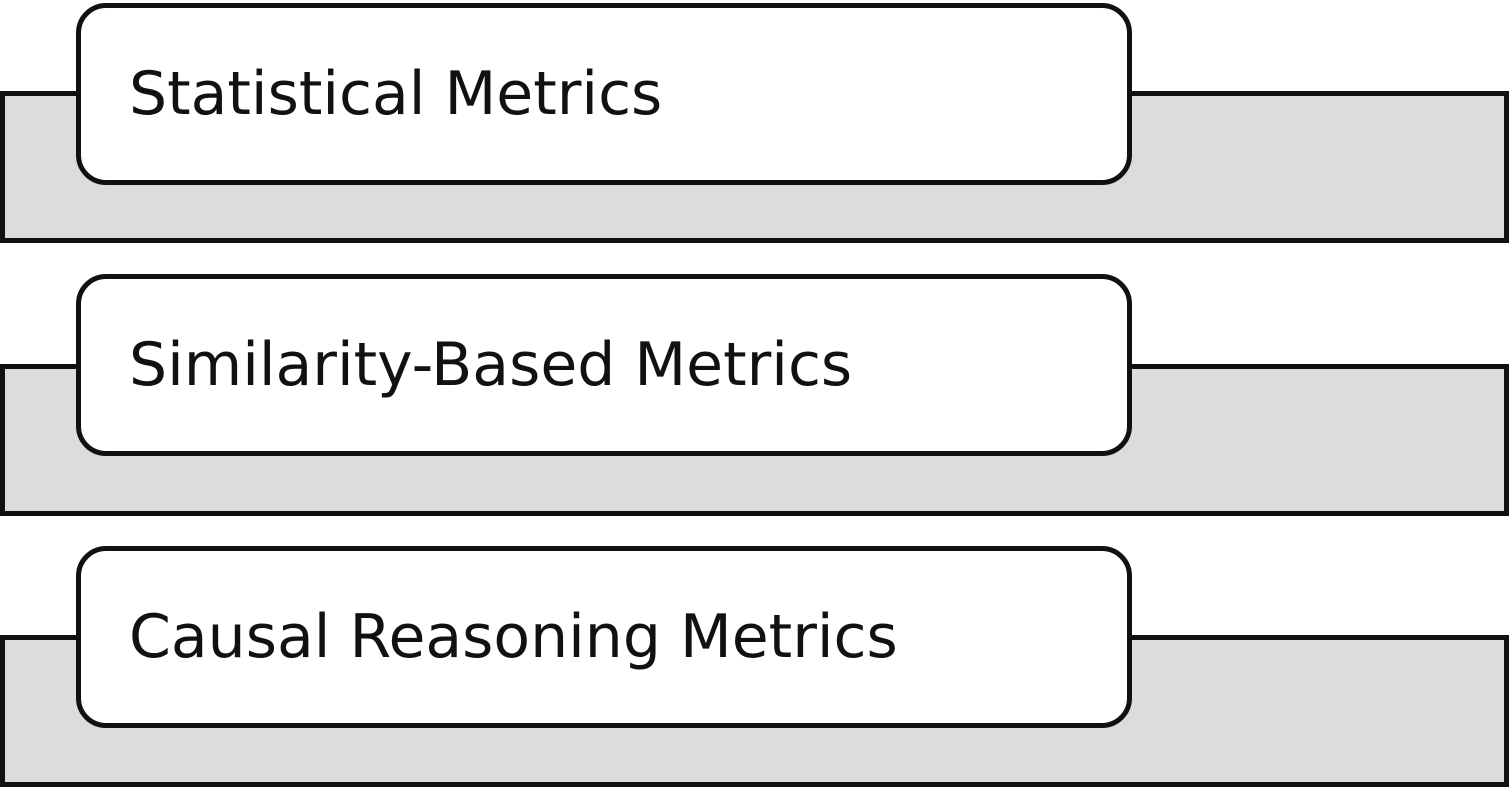 This screenshot has height=792, width=1509. What do you see at coordinates (396, 94) in the screenshot?
I see `card-label: Statistical Metrics` at bounding box center [396, 94].